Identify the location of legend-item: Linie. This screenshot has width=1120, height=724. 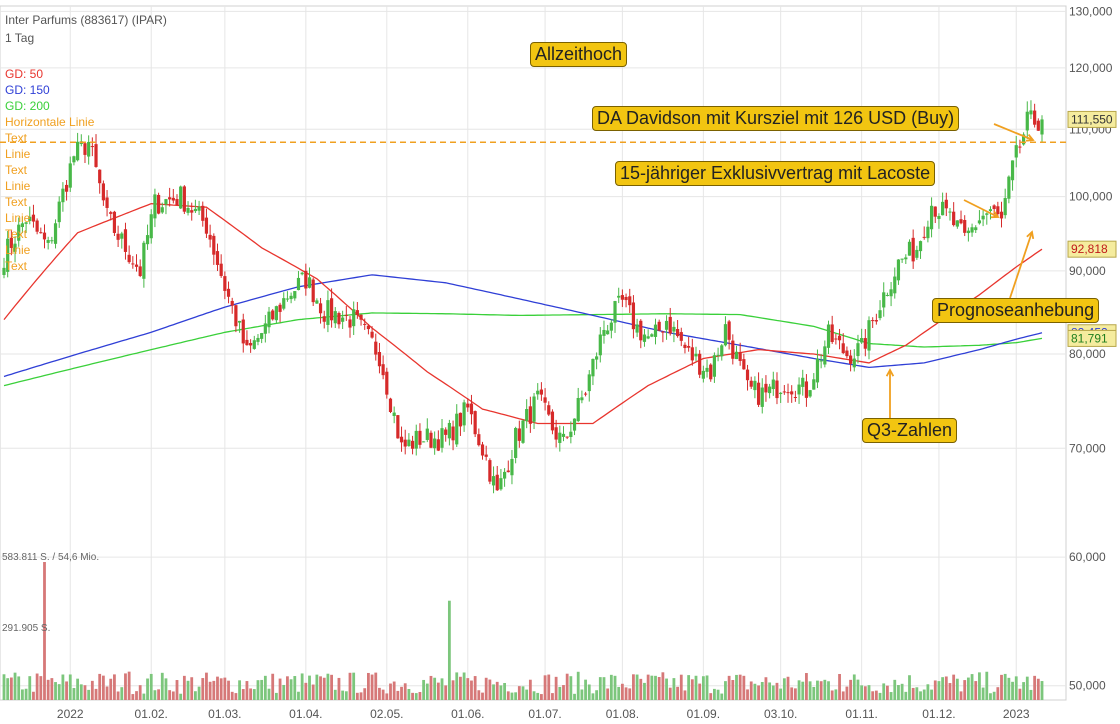
(18, 154).